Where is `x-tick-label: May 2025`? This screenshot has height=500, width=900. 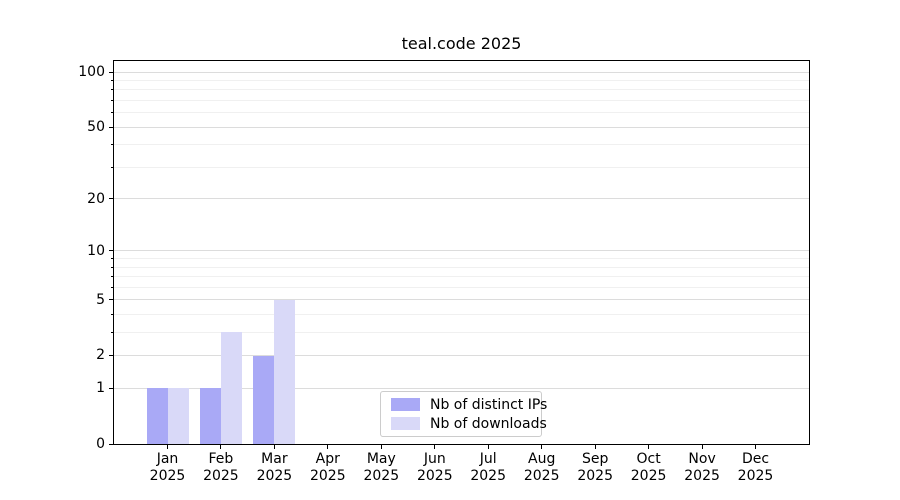 x-tick-label: May 2025 is located at coordinates (381, 468).